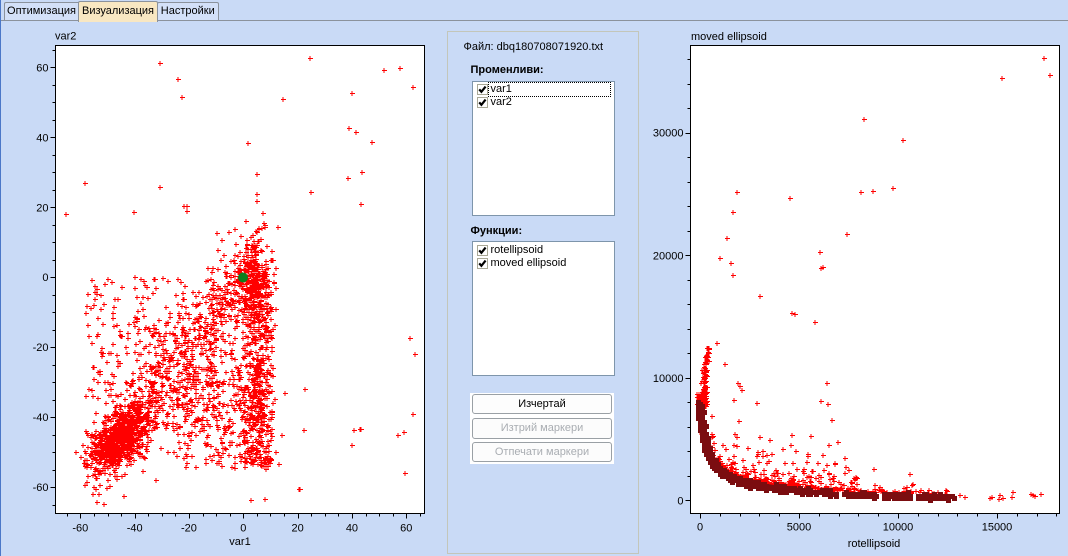 The image size is (1068, 556). Describe the element at coordinates (668, 134) in the screenshot. I see `svg-text: 30000` at that location.